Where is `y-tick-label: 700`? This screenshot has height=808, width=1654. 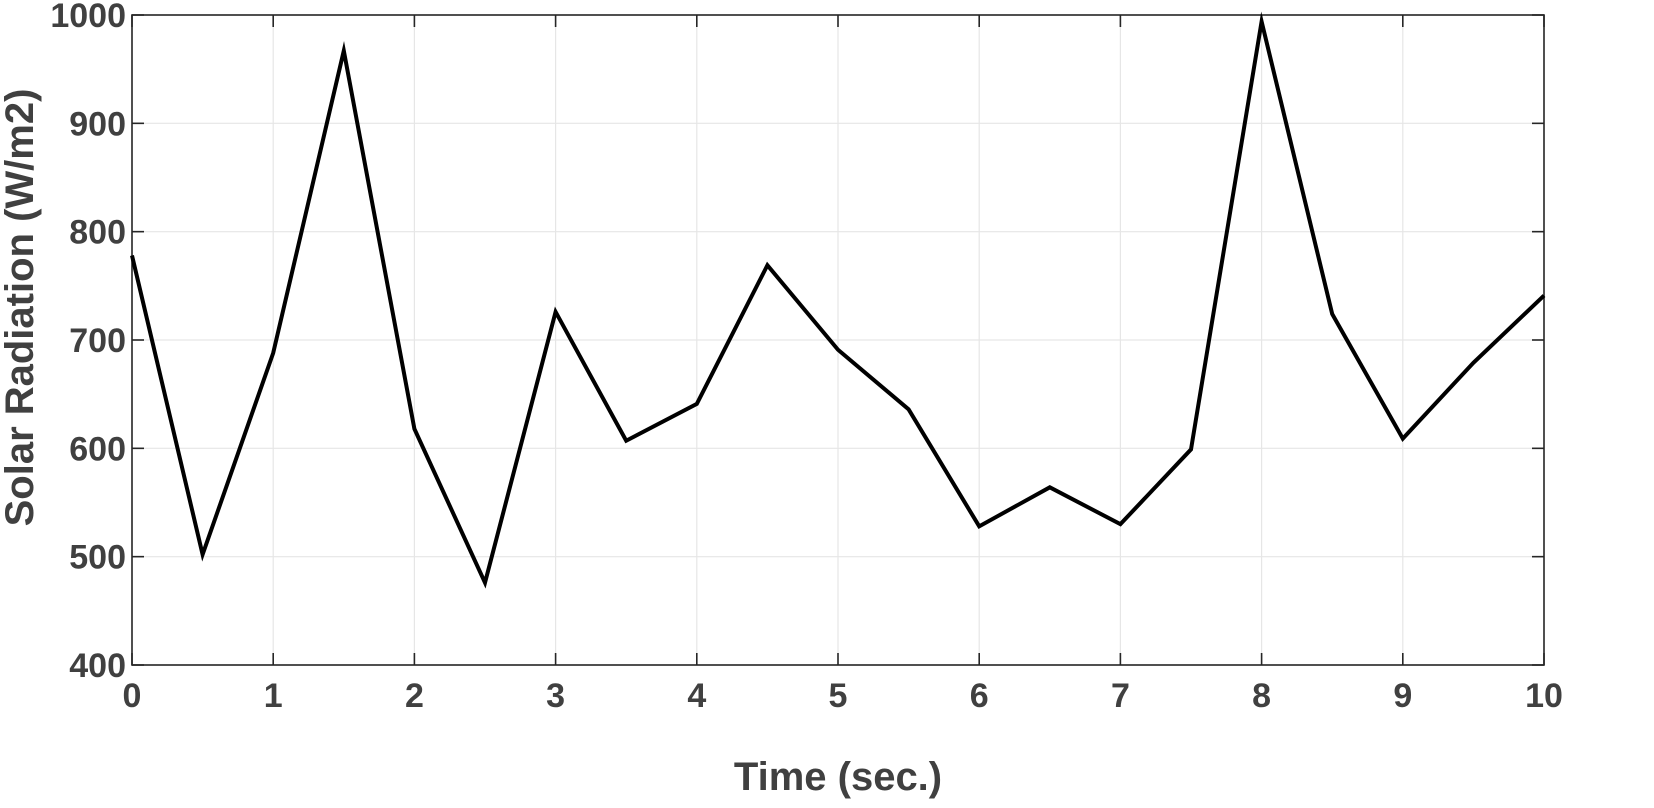
y-tick-label: 700 is located at coordinates (97, 341).